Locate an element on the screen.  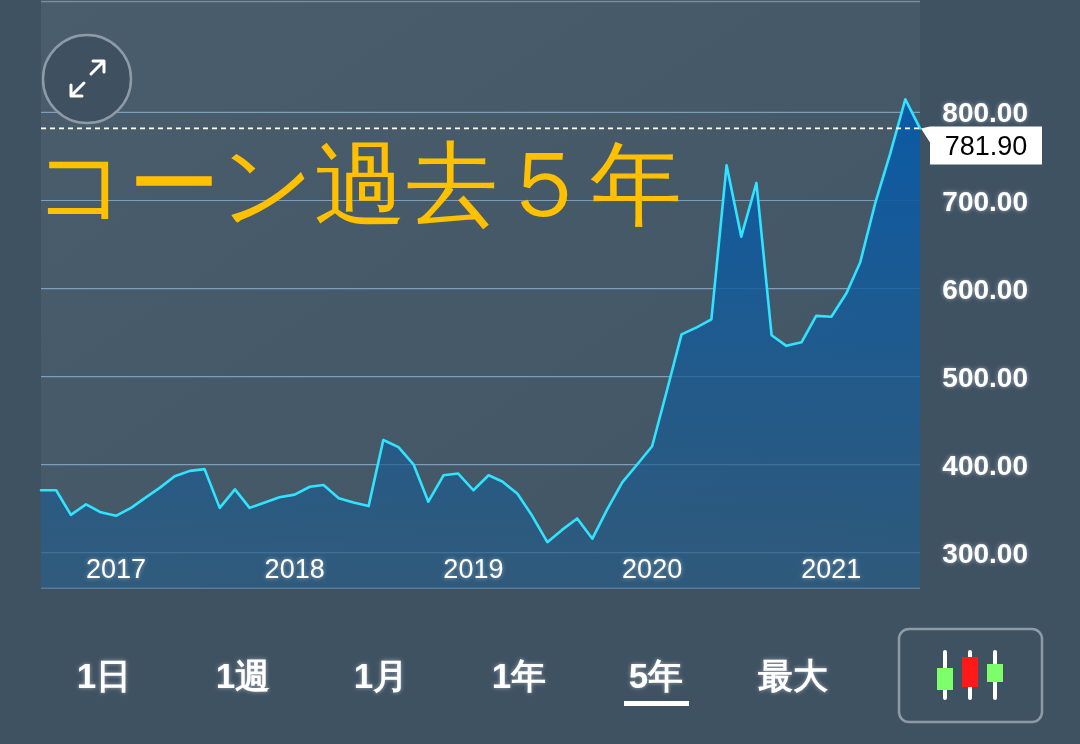
y-tick-label: 500.00 is located at coordinates (985, 377).